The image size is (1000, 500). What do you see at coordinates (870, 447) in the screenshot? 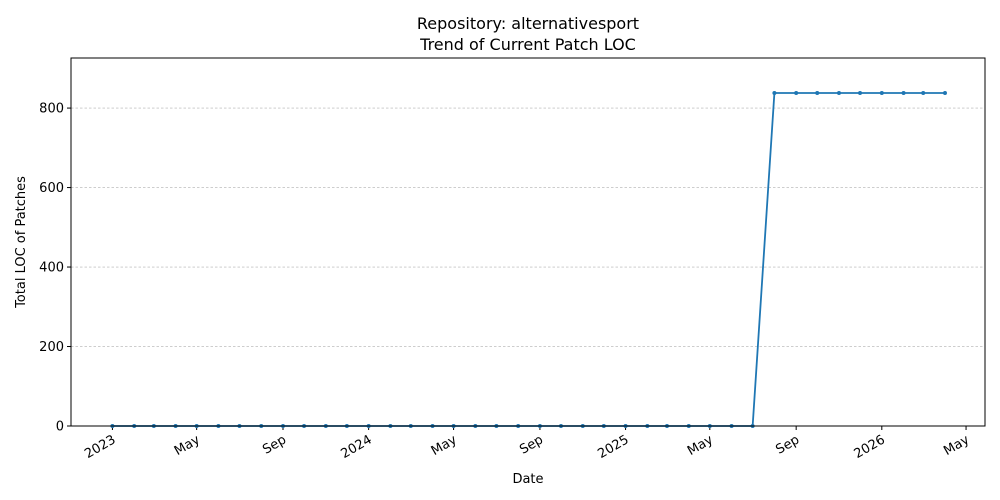
I see `x-tick-label: 2026` at bounding box center [870, 447].